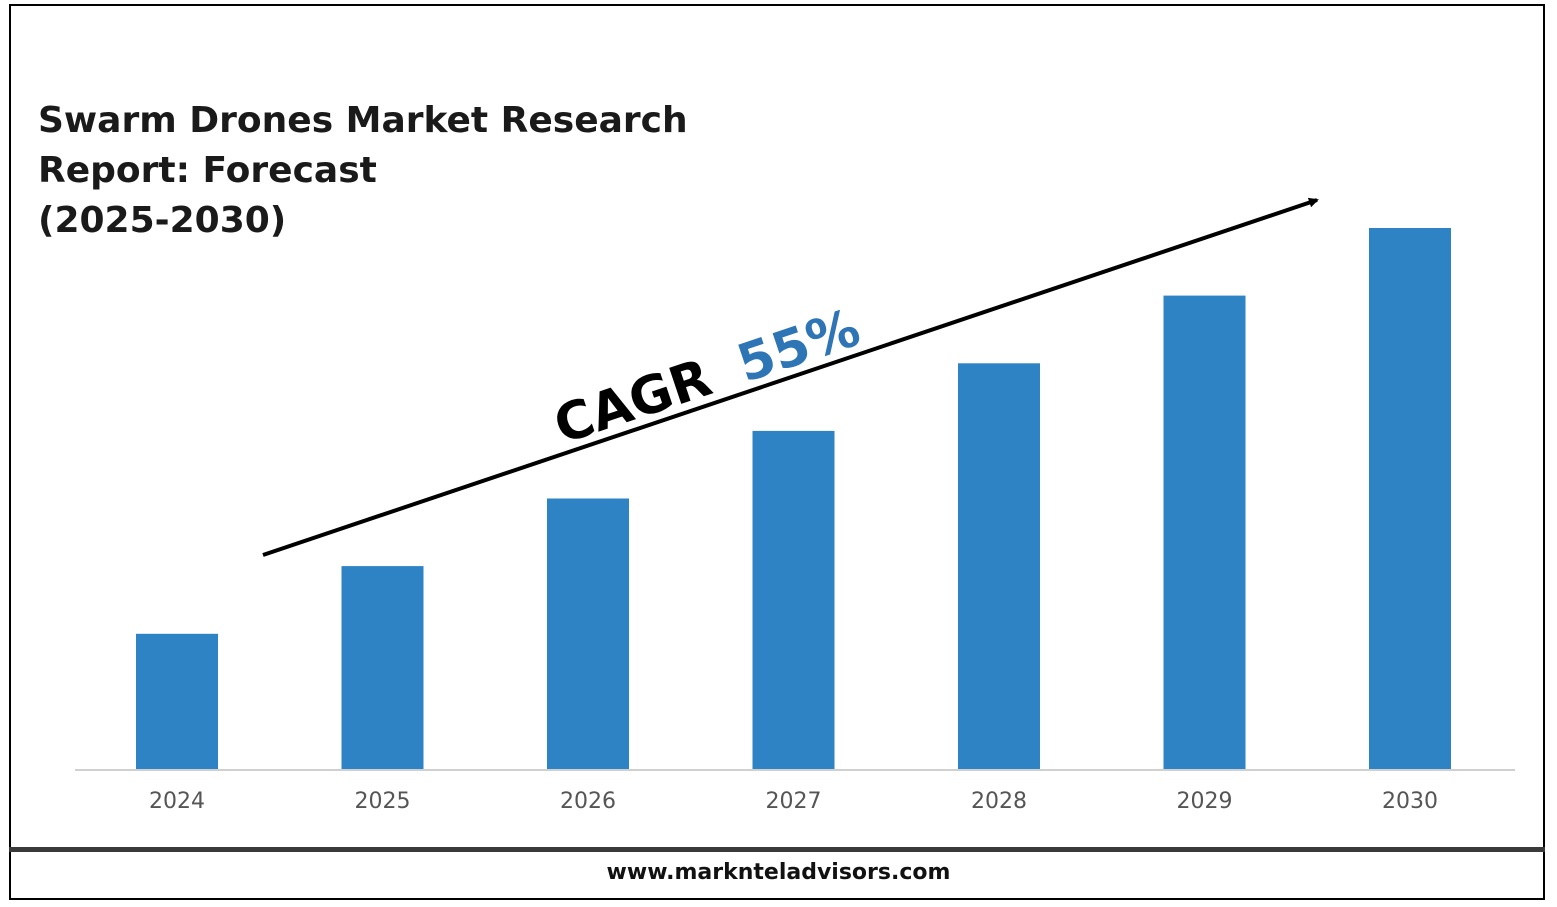 This screenshot has height=907, width=1557. Describe the element at coordinates (177, 701) in the screenshot. I see `bar-2024` at that location.